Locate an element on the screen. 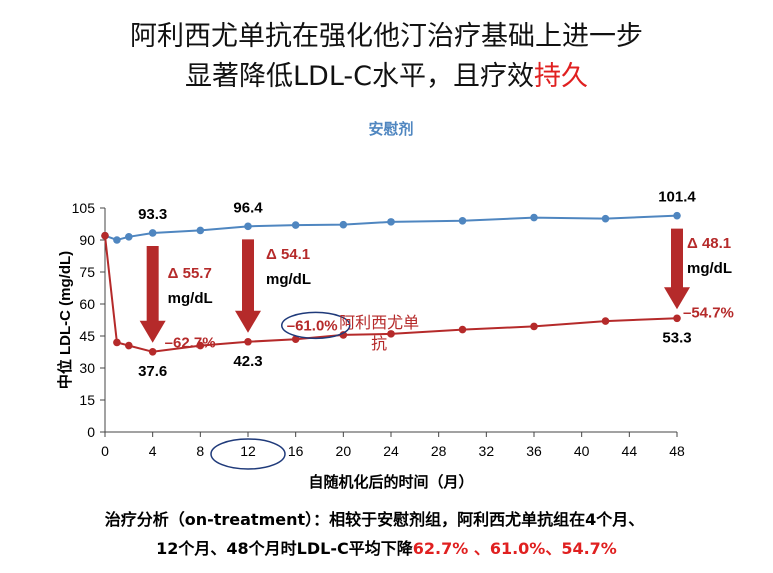 This screenshot has width=773, height=573. y-tick-label: 15 is located at coordinates (87, 400).